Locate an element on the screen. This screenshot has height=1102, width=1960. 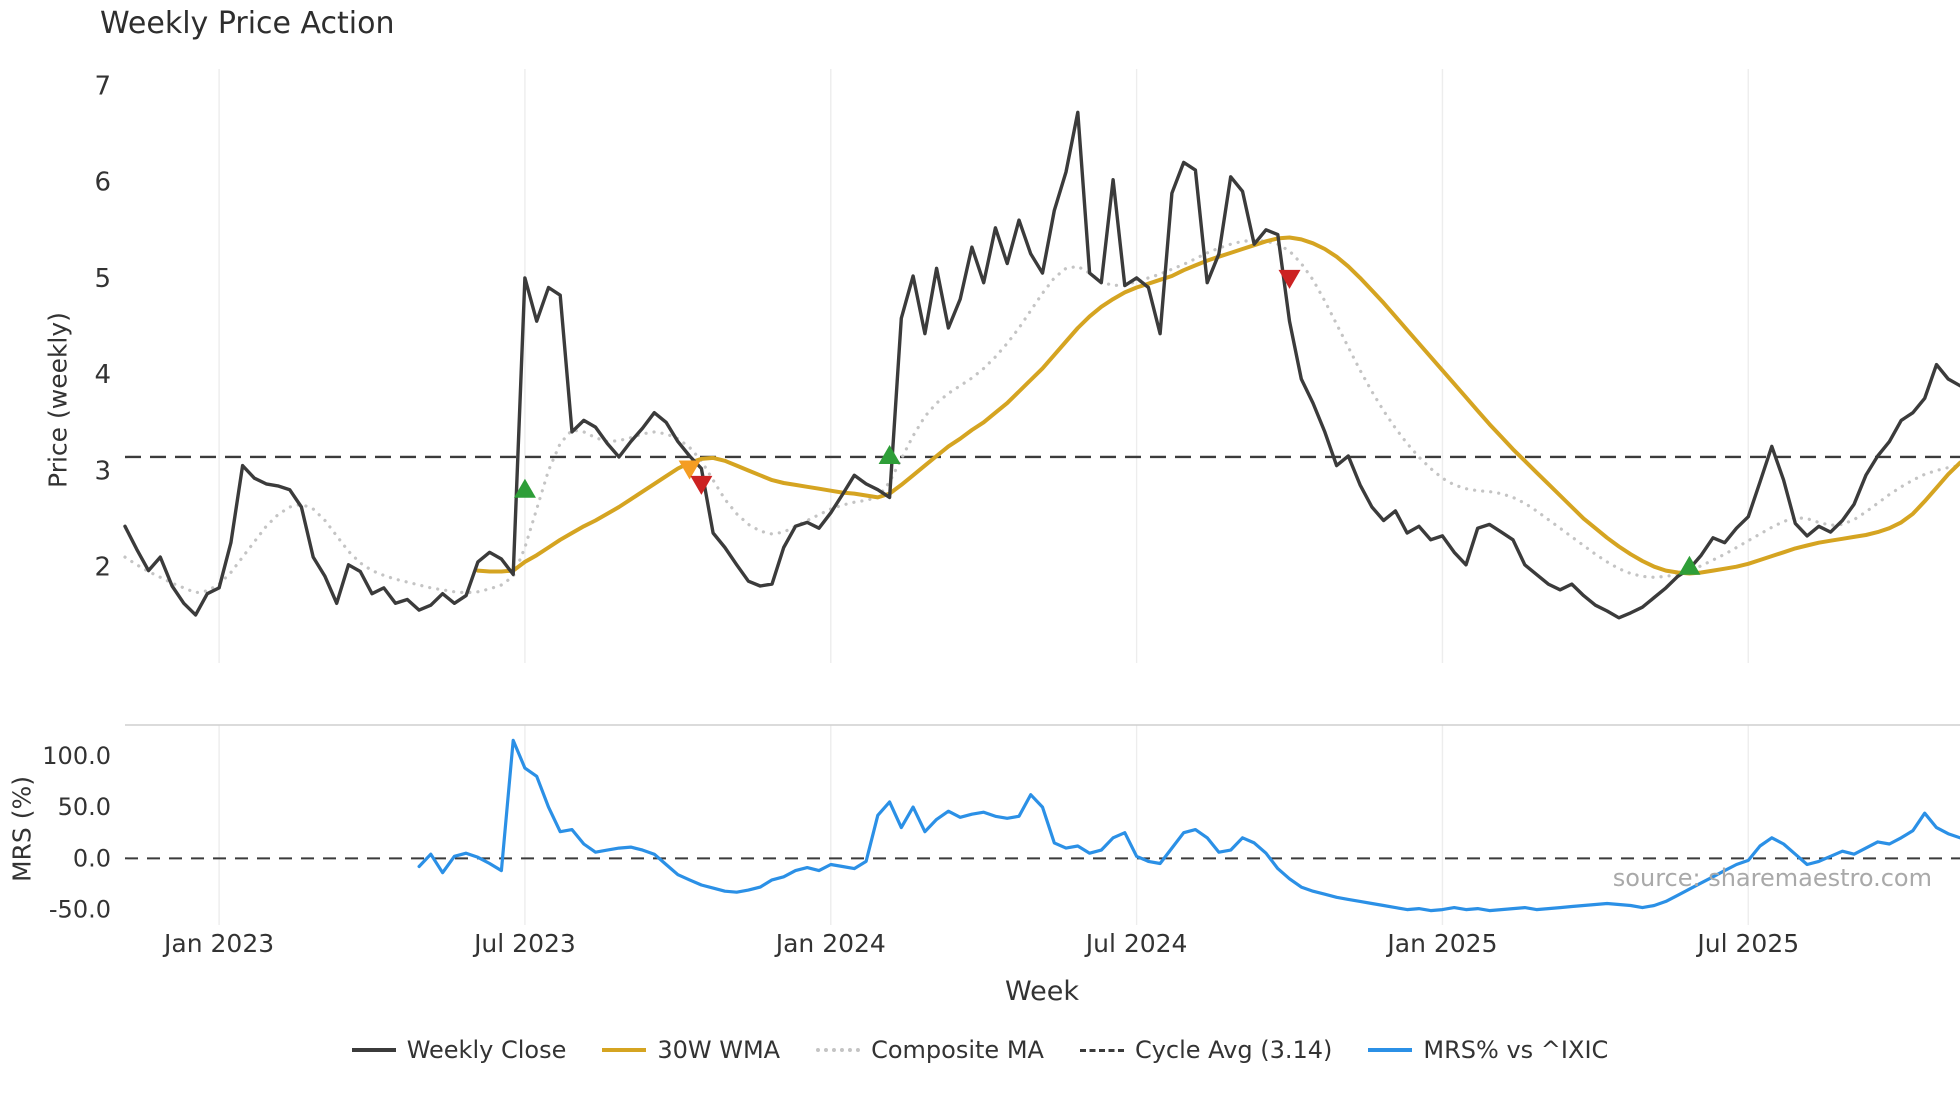
legend-item-30w-wma: 30W WMA is located at coordinates (691, 1050).